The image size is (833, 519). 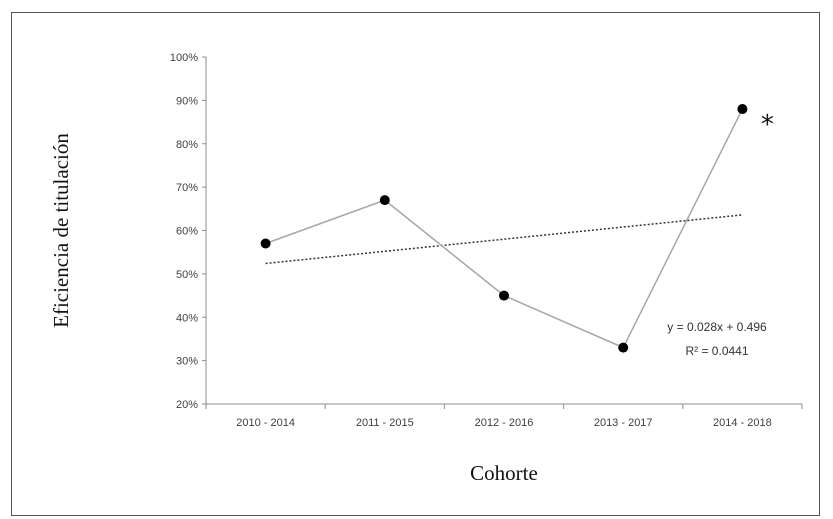 I want to click on y-axis-title: Eficiencia de titulación, so click(x=61, y=230).